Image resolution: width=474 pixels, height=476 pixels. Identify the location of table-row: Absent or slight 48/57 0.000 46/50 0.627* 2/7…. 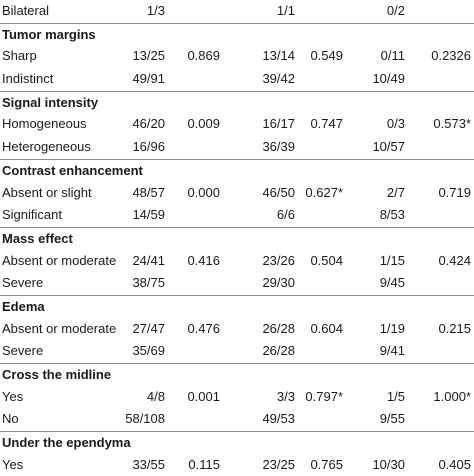
(237, 193).